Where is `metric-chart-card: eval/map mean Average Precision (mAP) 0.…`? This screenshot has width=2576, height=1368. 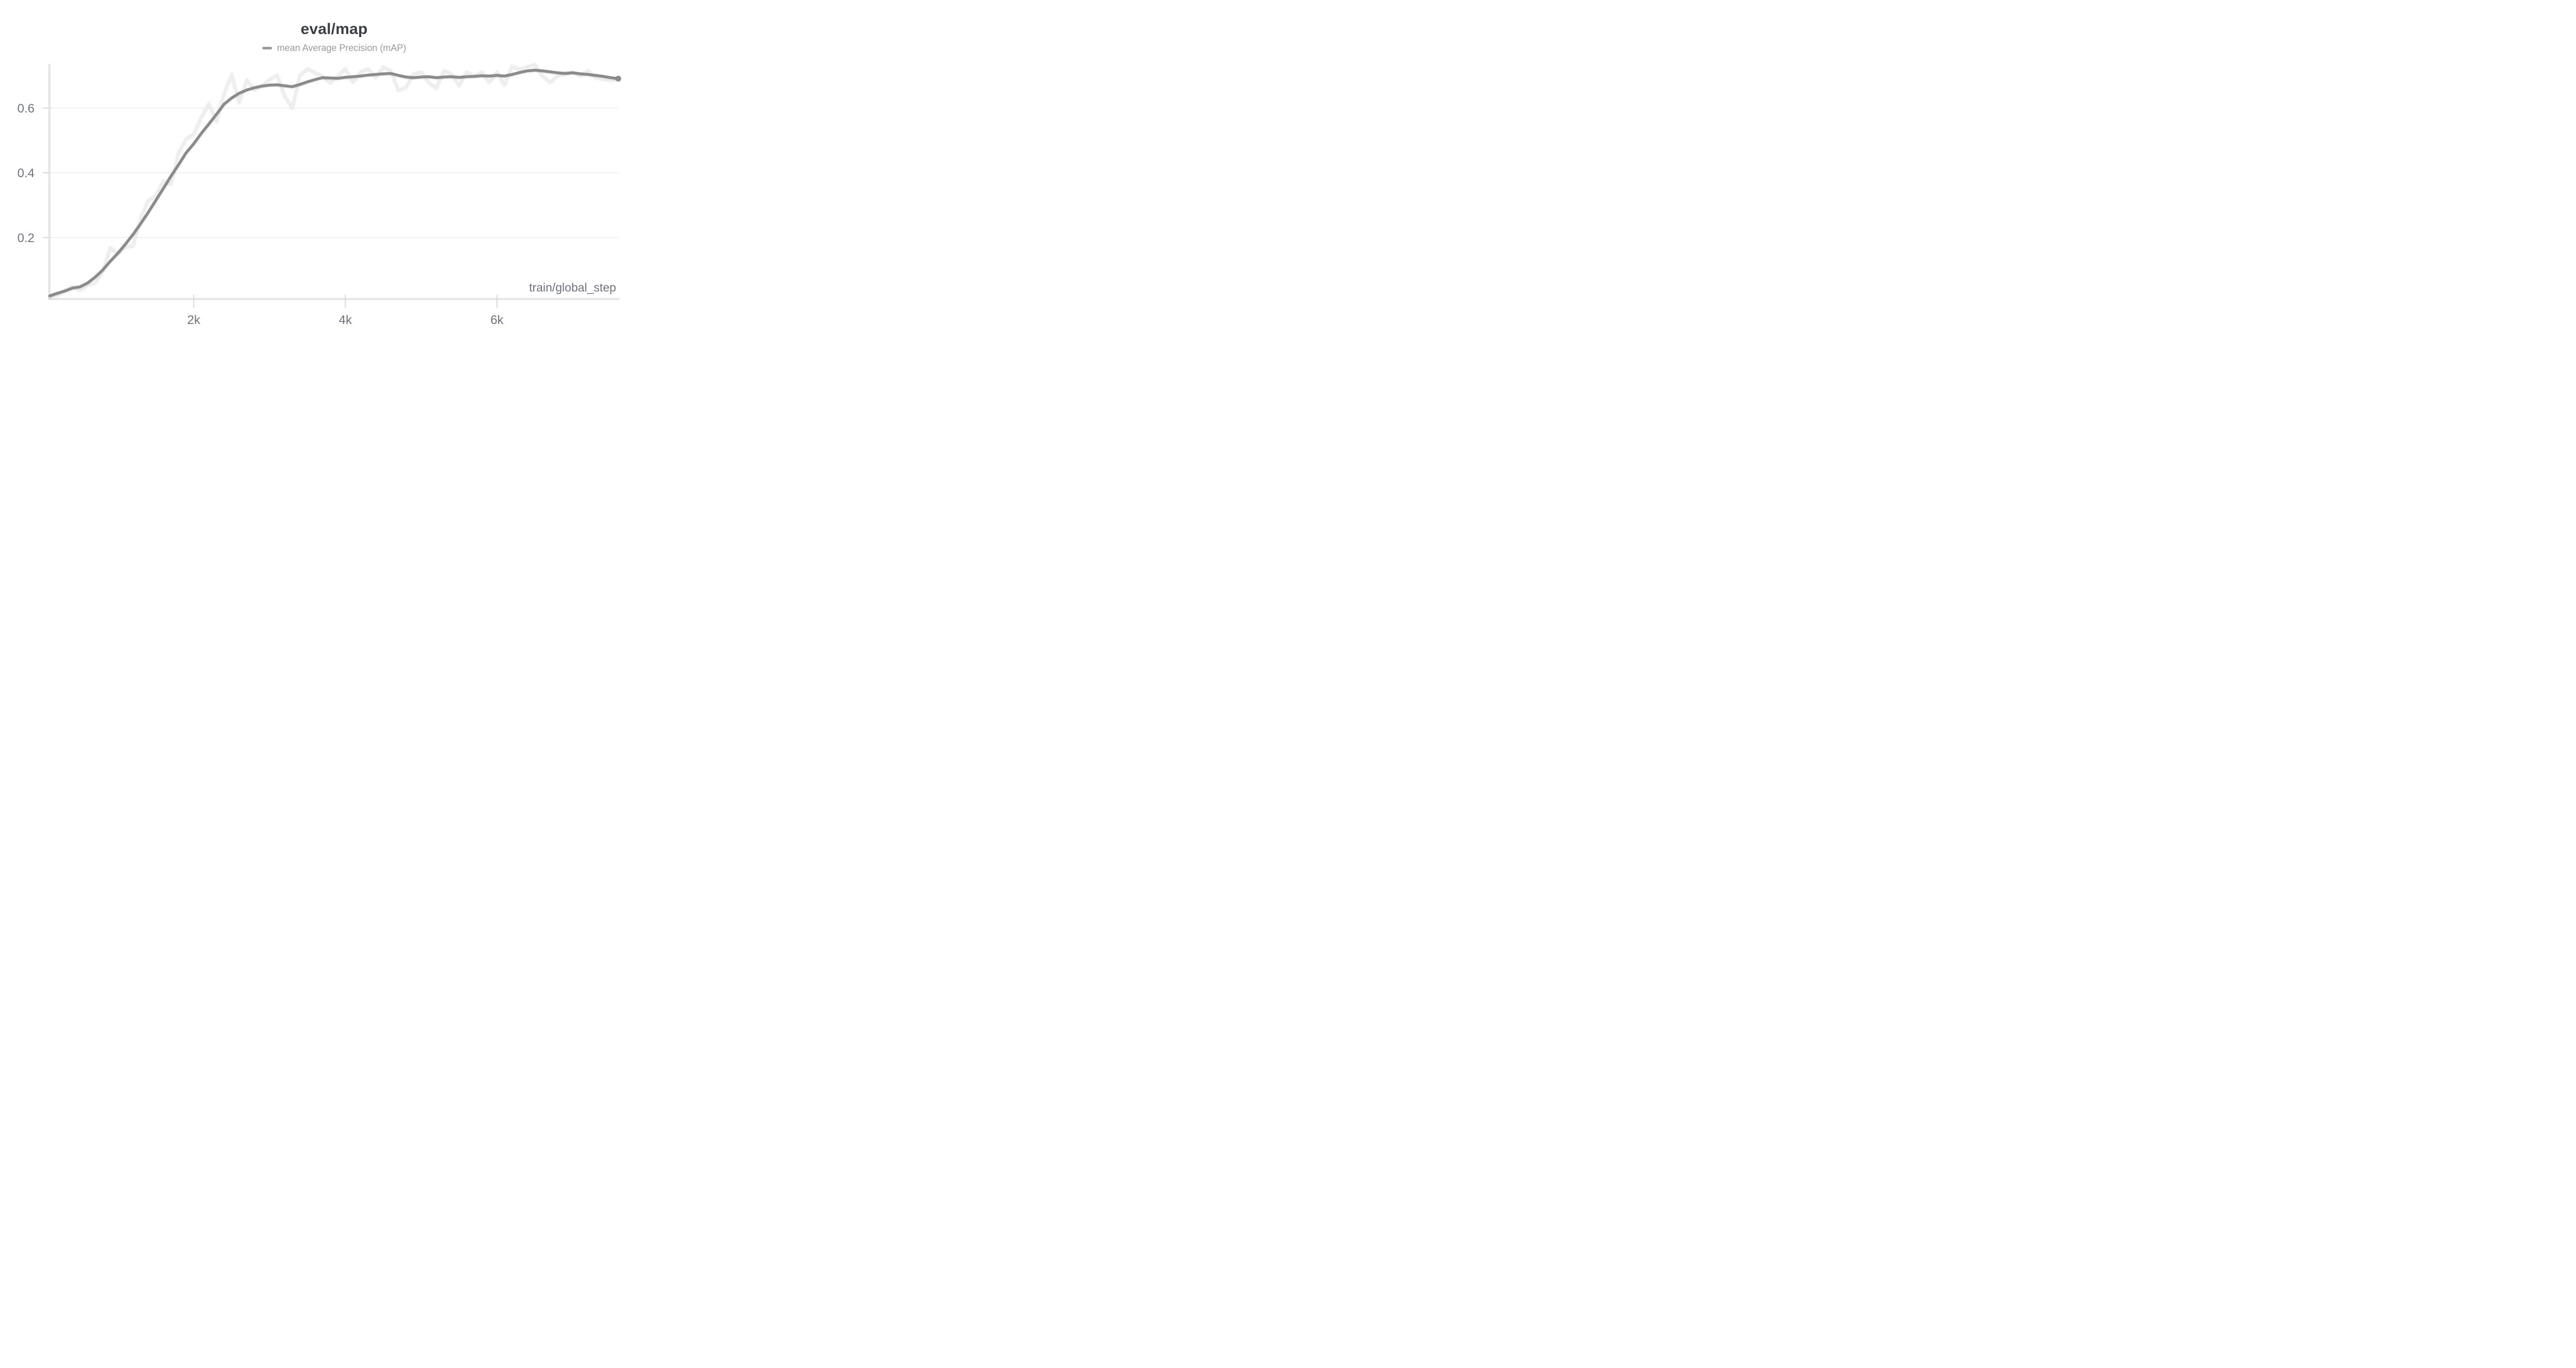 metric-chart-card: eval/map mean Average Precision (mAP) 0.… is located at coordinates (325, 171).